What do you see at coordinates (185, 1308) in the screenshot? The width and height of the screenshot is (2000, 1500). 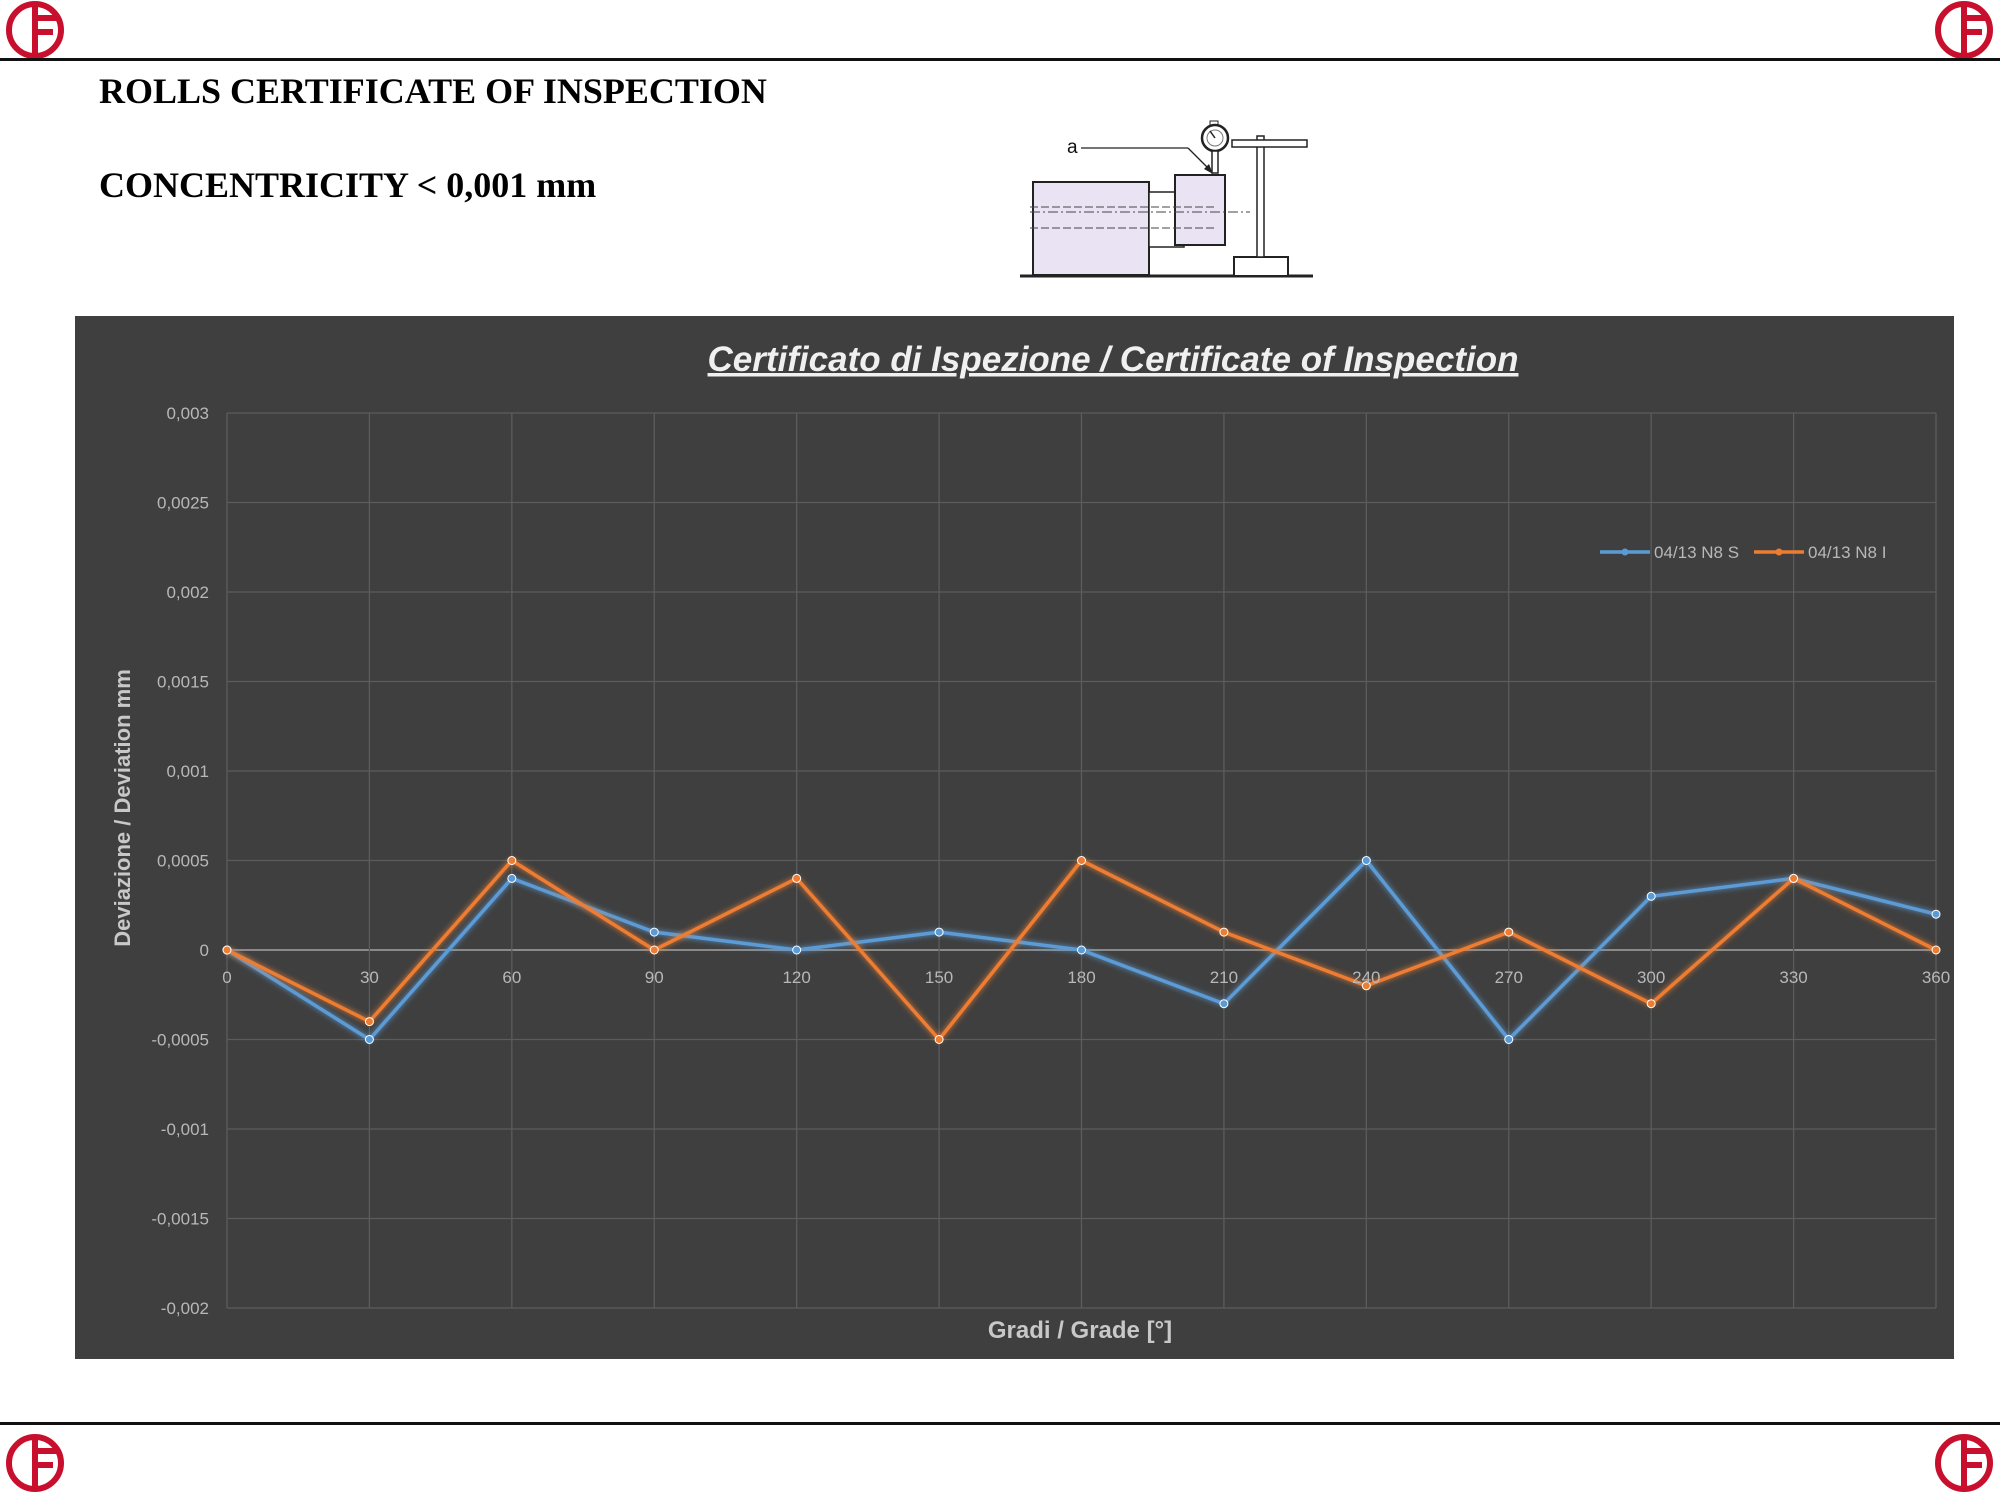 I see `y-tick-label: -0,002` at bounding box center [185, 1308].